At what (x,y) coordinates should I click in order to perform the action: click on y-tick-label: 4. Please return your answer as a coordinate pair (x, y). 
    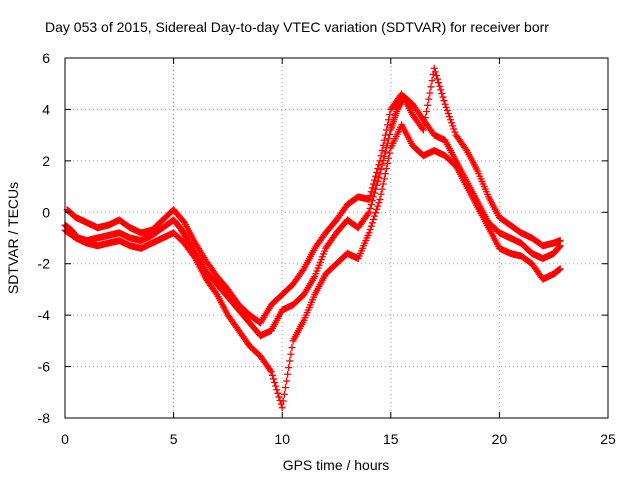
    Looking at the image, I should click on (46, 109).